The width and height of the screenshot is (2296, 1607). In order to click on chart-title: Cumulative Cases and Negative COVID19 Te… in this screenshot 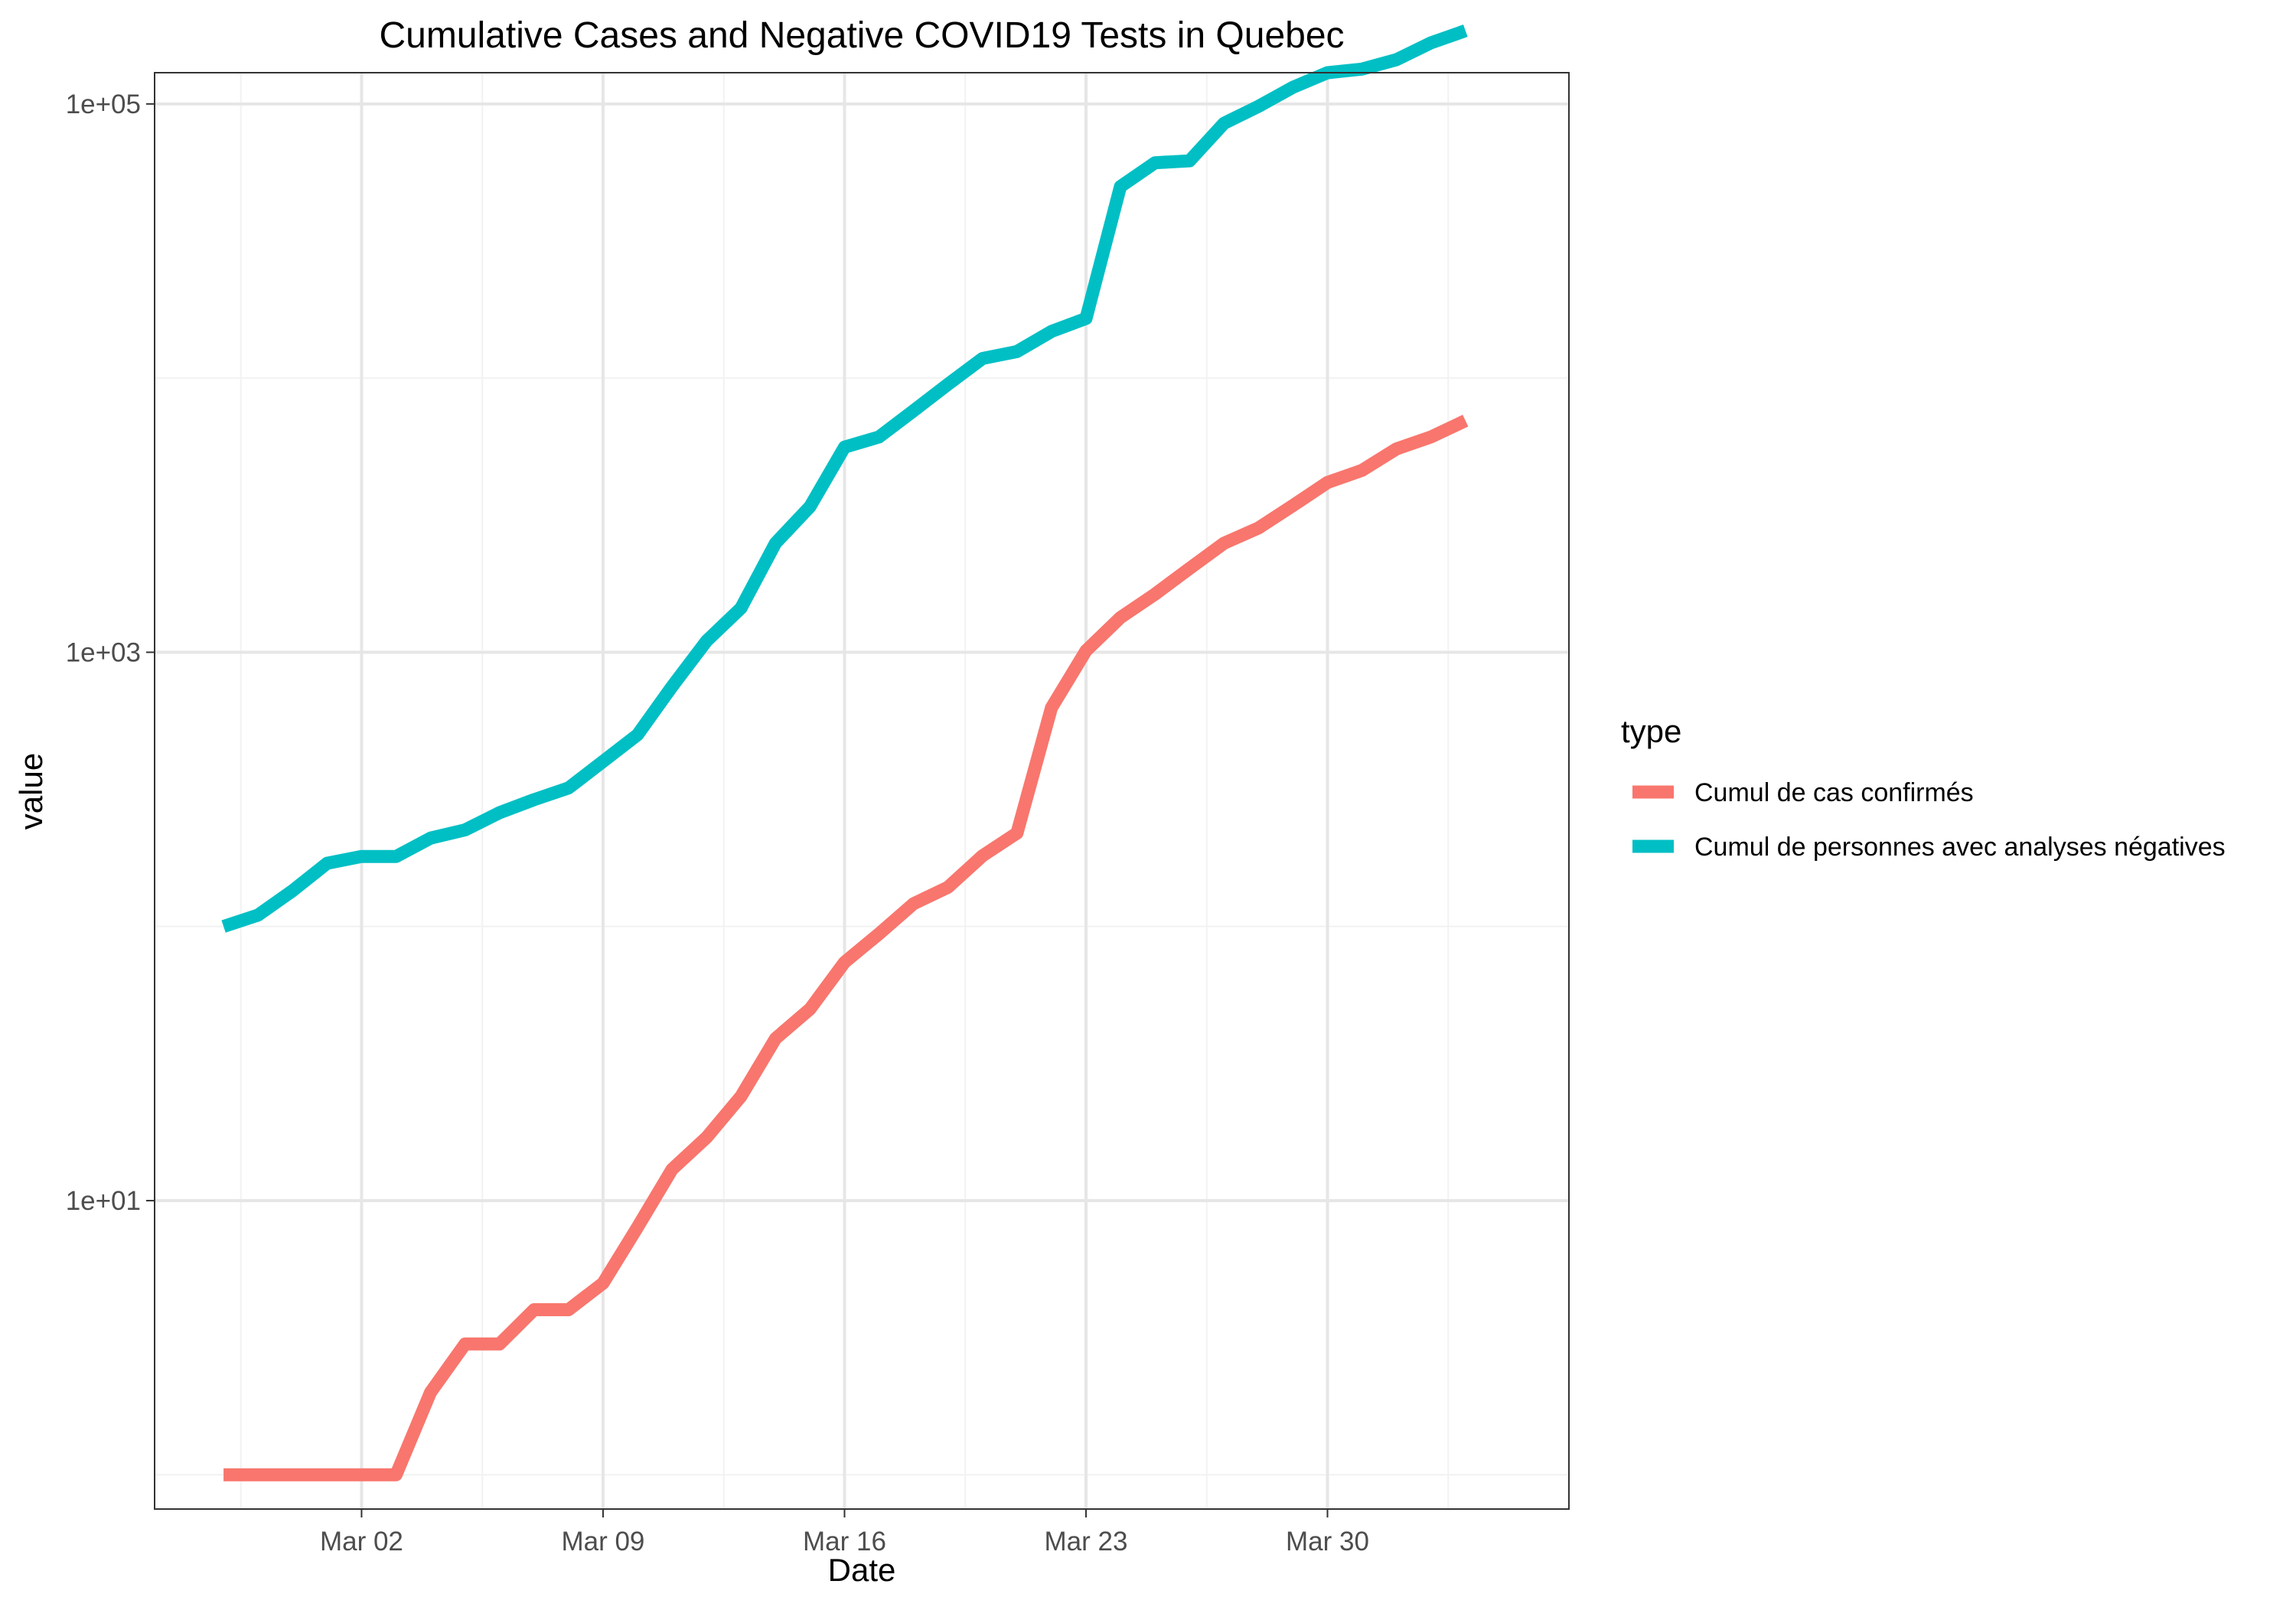, I will do `click(861, 35)`.